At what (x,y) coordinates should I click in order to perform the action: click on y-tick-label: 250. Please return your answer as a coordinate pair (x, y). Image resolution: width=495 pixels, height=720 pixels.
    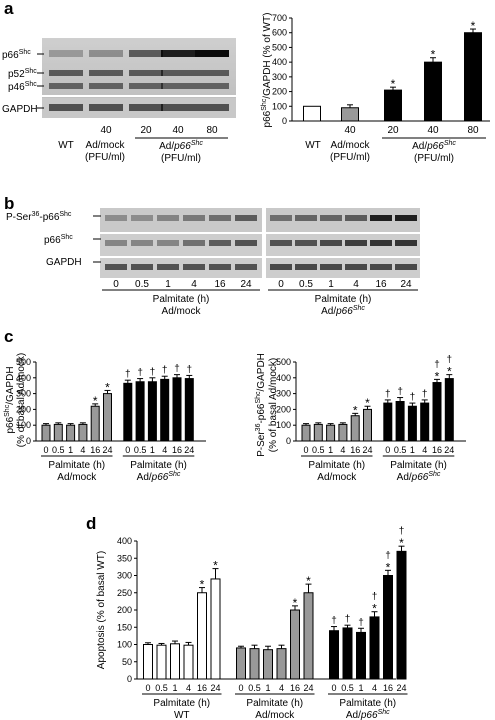
    Looking at the image, I should click on (124, 593).